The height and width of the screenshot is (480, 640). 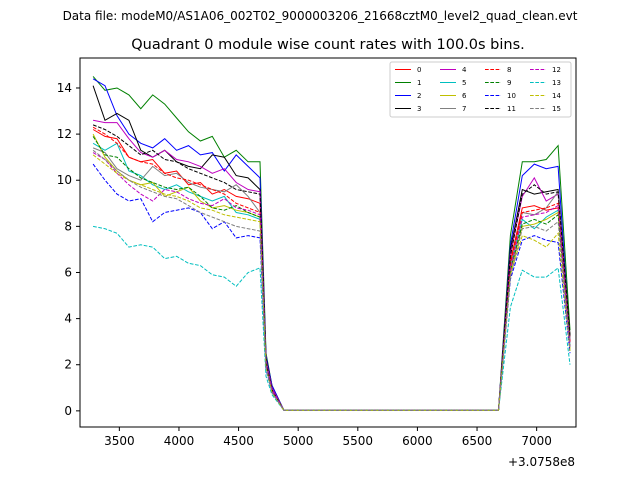 What do you see at coordinates (419, 83) in the screenshot?
I see `legend-label-1: 1` at bounding box center [419, 83].